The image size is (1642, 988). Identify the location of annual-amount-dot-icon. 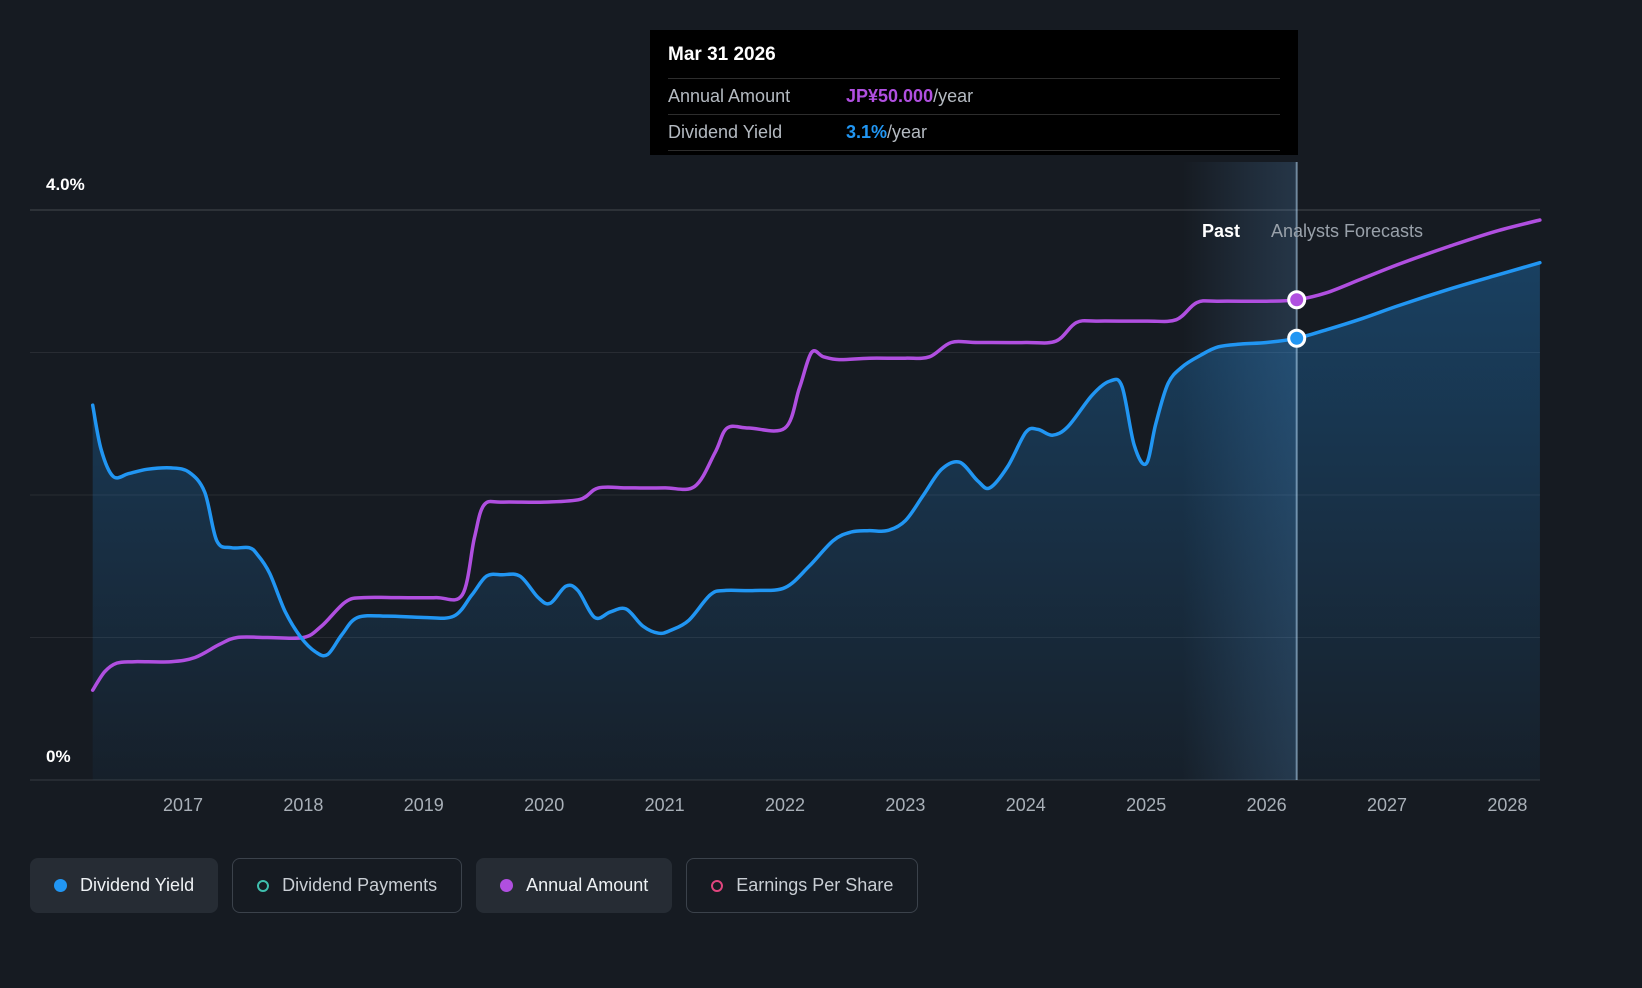
(507, 885).